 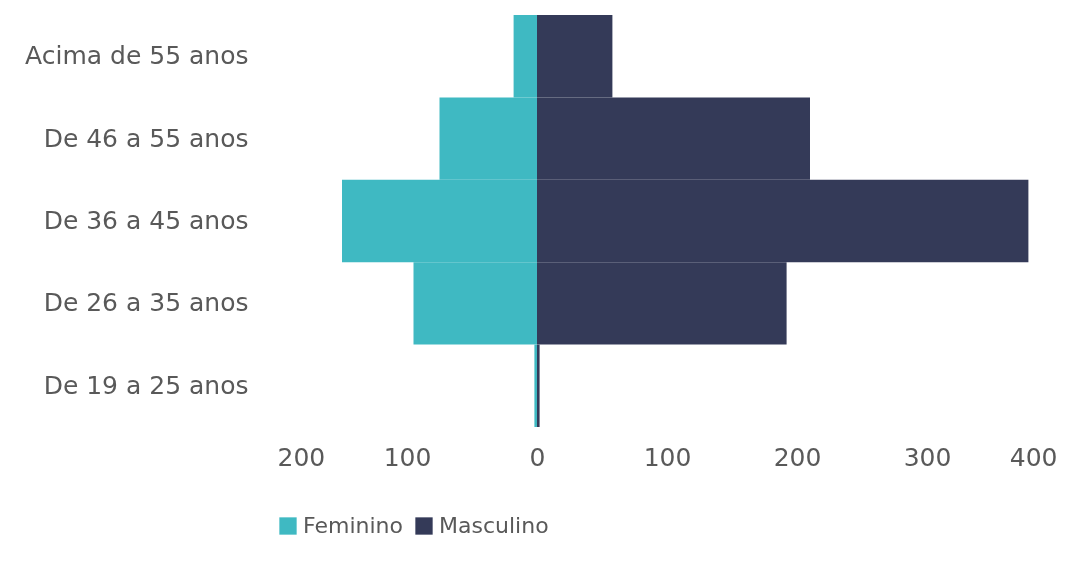 I want to click on x-tick-label: 0, so click(x=537, y=457).